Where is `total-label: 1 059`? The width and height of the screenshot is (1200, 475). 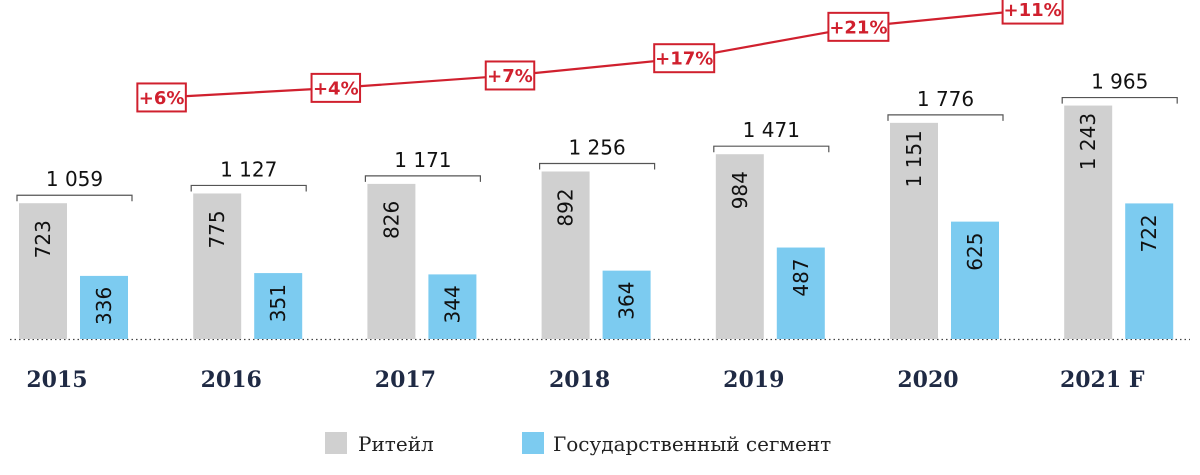
total-label: 1 059 is located at coordinates (74, 179).